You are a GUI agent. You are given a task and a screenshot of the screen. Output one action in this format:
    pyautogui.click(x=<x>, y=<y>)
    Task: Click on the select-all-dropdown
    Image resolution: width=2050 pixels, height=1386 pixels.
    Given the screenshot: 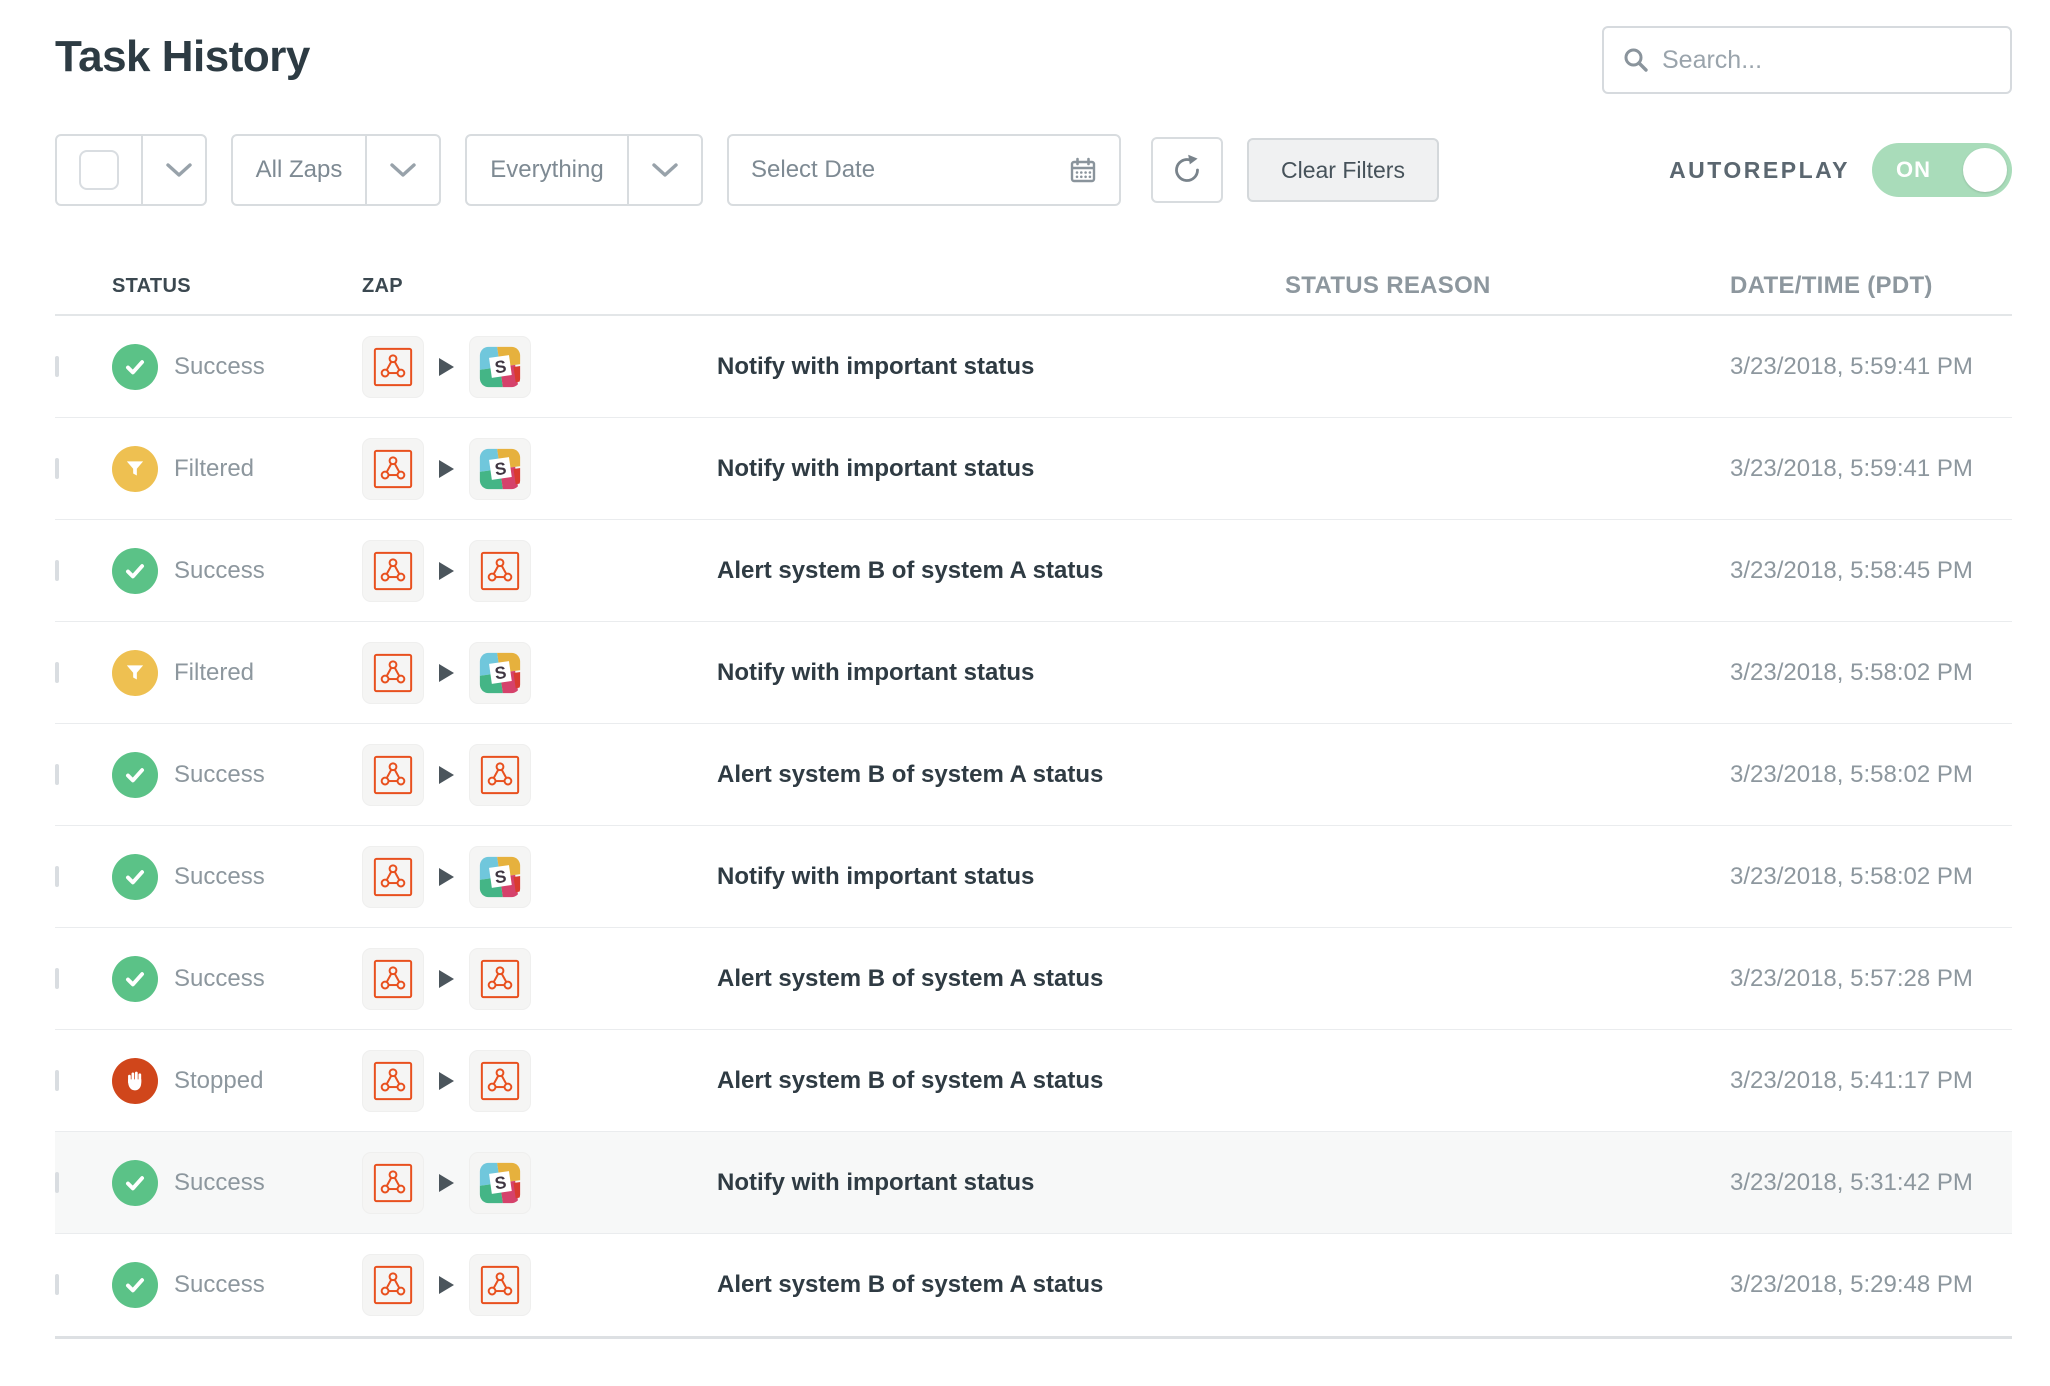 What is the action you would take?
    pyautogui.click(x=178, y=170)
    